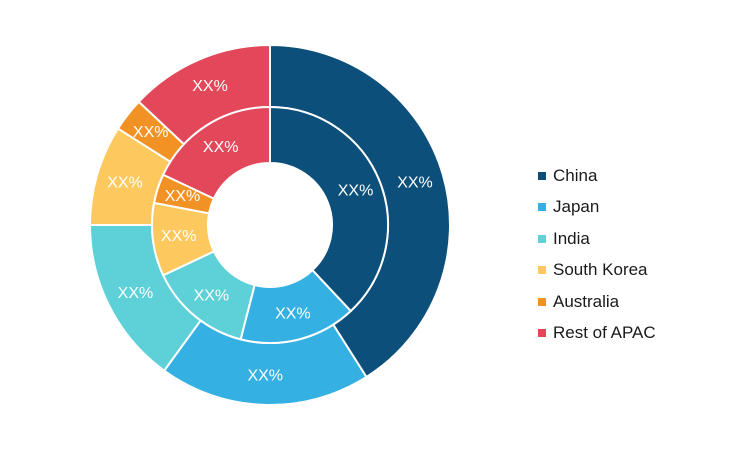 Image resolution: width=750 pixels, height=450 pixels. Describe the element at coordinates (586, 301) in the screenshot. I see `legend-label: Australia` at that location.